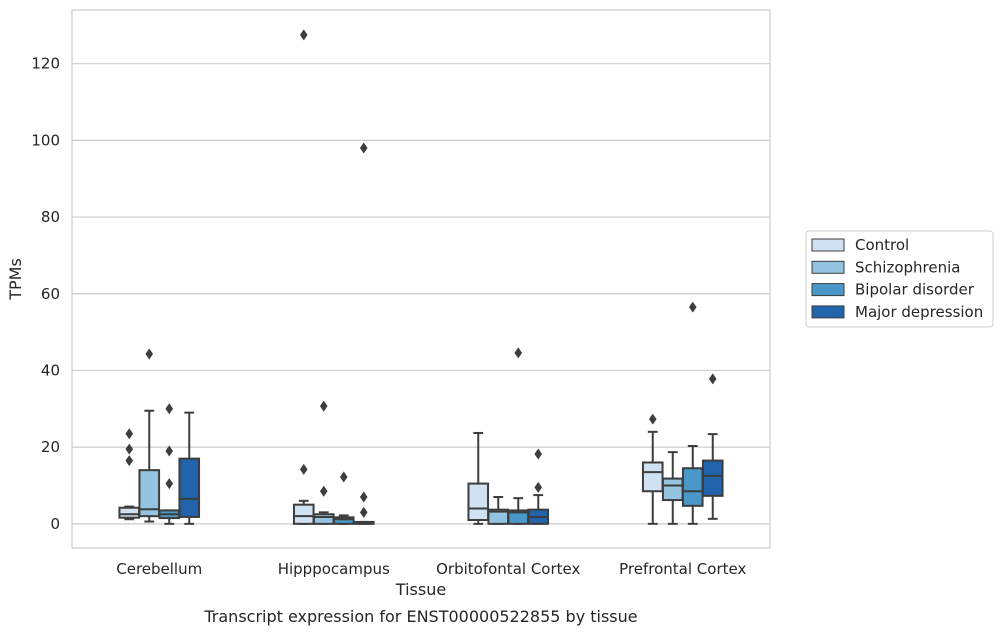 This screenshot has height=634, width=1002. What do you see at coordinates (420, 589) in the screenshot?
I see `x-axis-label: Tissue` at bounding box center [420, 589].